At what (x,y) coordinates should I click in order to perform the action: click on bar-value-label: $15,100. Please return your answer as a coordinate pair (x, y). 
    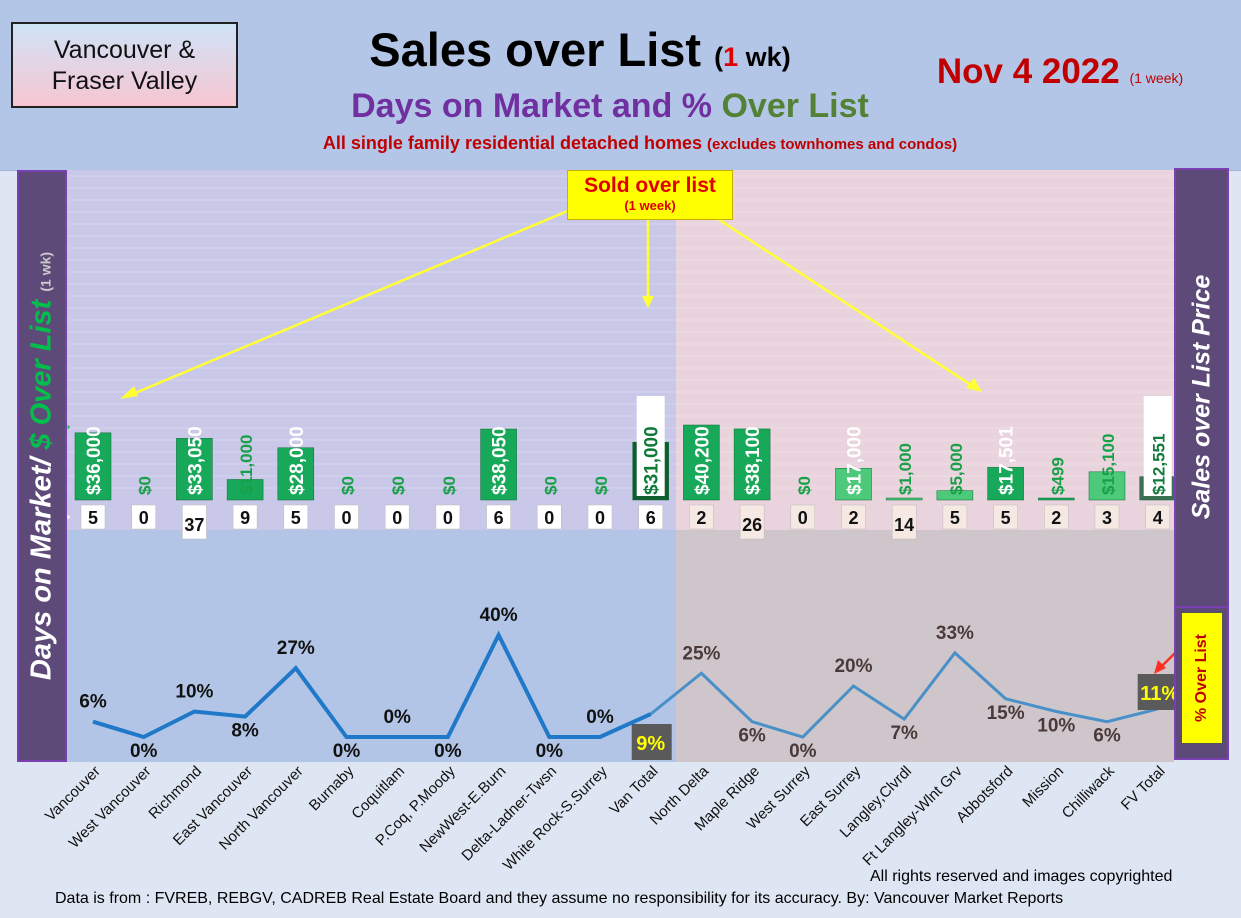
    Looking at the image, I should click on (1108, 464).